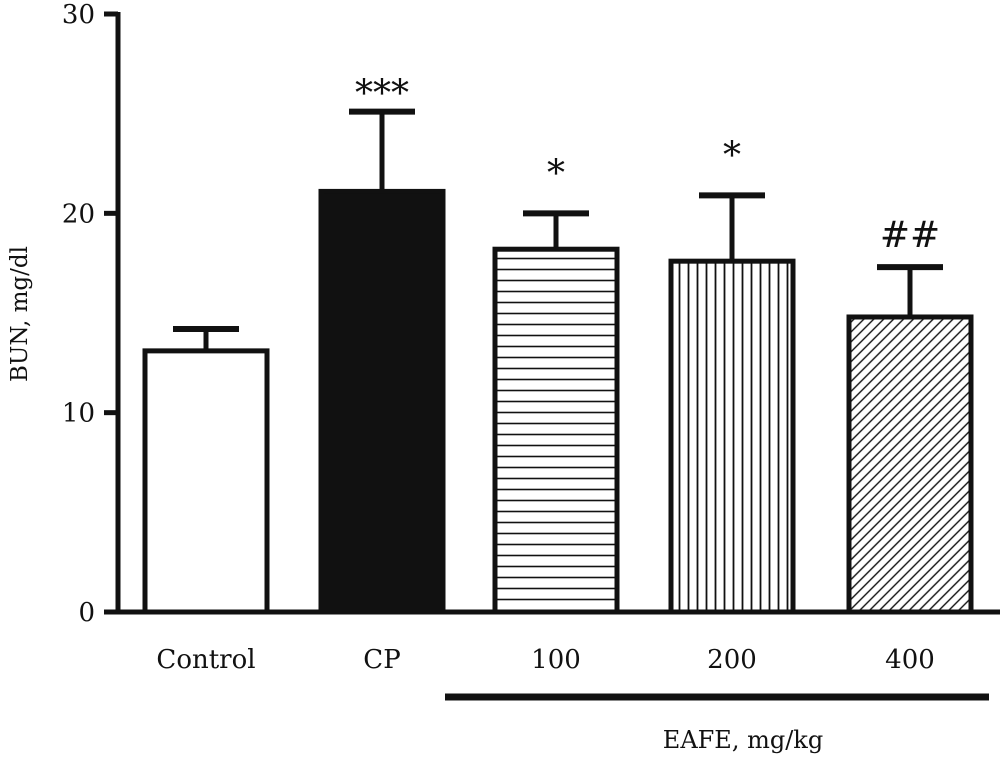  What do you see at coordinates (20, 314) in the screenshot?
I see `y-axis-title: BUN, mg/dl` at bounding box center [20, 314].